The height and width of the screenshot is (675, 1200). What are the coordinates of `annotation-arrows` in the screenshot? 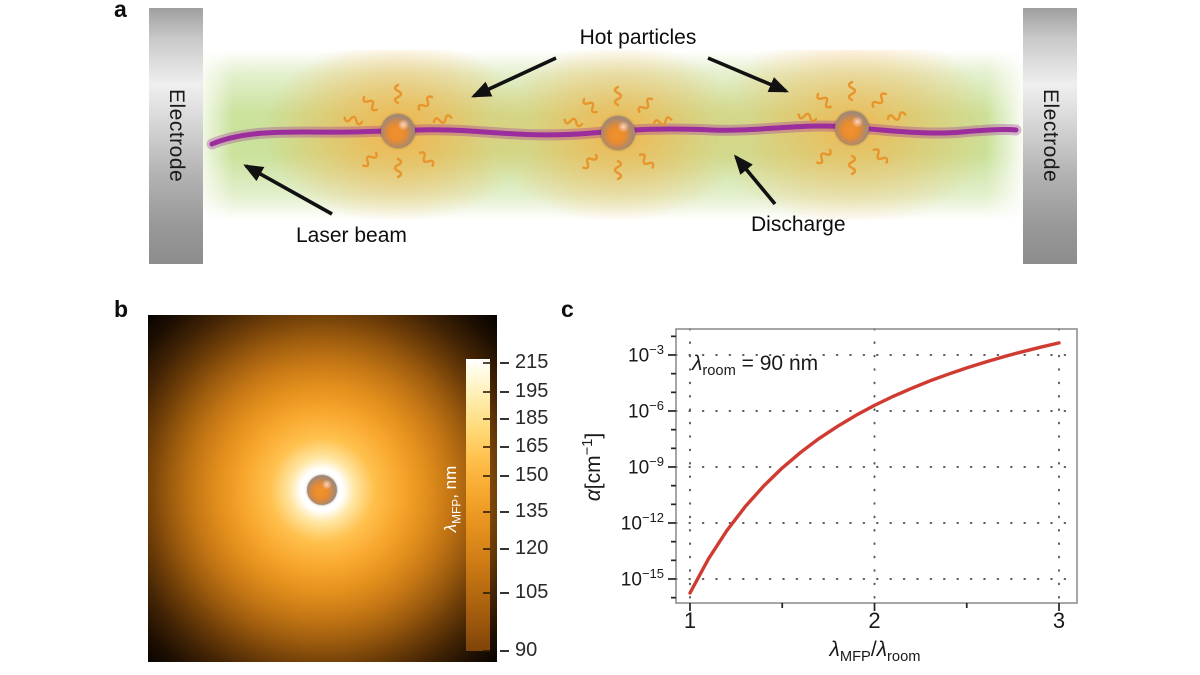 It's located at (516, 136).